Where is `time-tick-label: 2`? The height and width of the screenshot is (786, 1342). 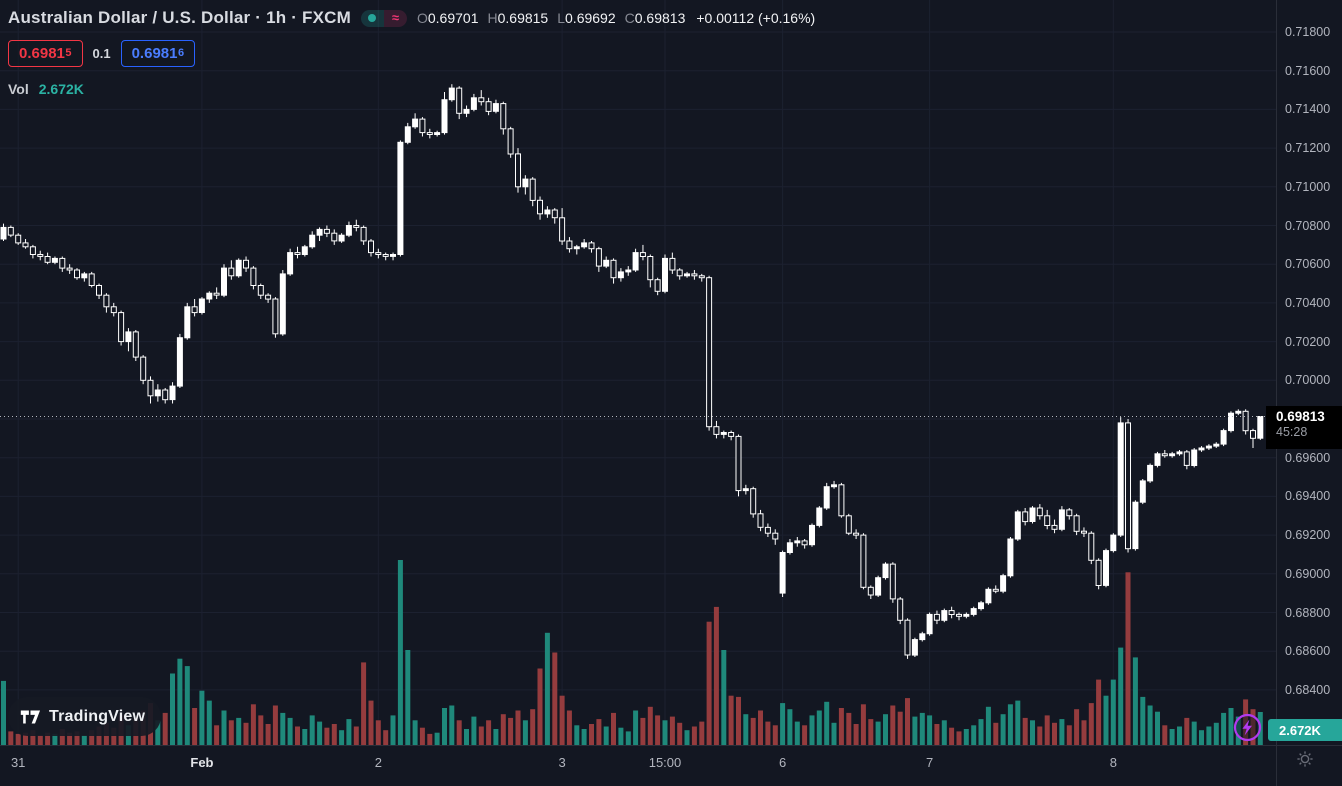
time-tick-label: 2 is located at coordinates (378, 762).